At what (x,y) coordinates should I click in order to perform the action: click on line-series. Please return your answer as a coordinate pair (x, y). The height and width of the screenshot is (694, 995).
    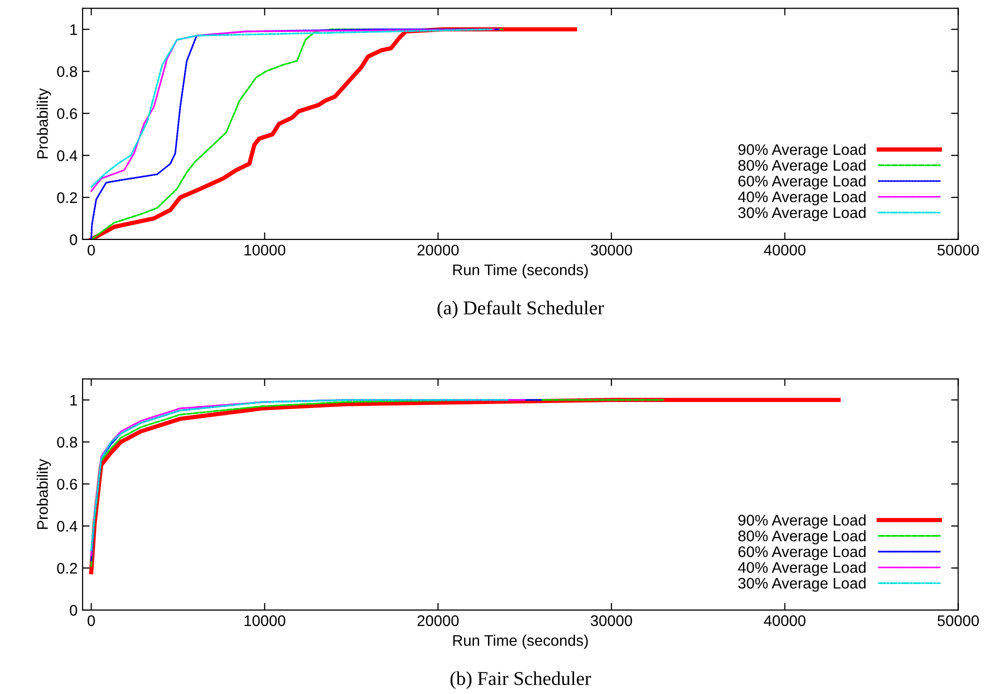
    Looking at the image, I should click on (377, 483).